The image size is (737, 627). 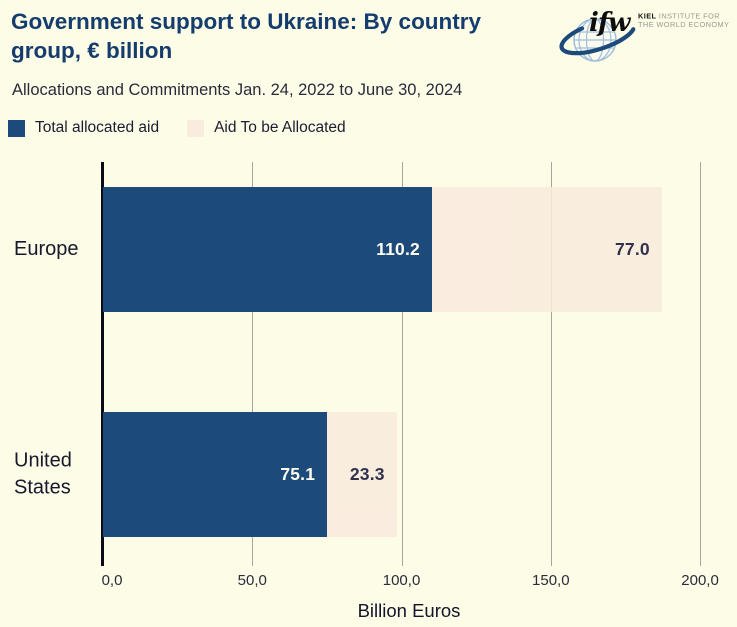 What do you see at coordinates (700, 580) in the screenshot?
I see `x-tick-label: 200,0` at bounding box center [700, 580].